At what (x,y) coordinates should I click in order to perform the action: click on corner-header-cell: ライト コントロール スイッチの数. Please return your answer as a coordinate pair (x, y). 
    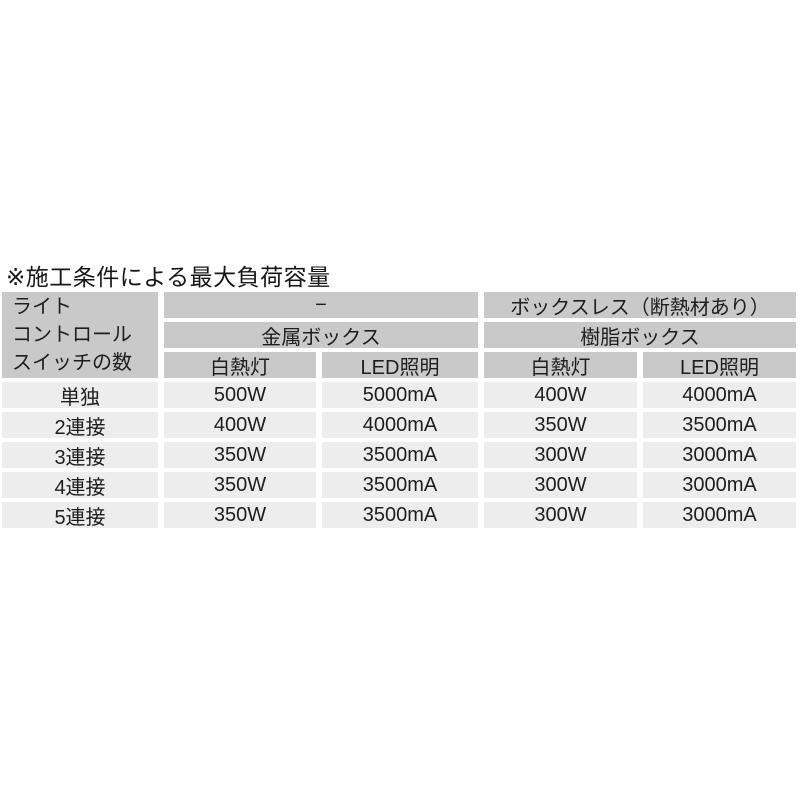
    Looking at the image, I should click on (80, 335).